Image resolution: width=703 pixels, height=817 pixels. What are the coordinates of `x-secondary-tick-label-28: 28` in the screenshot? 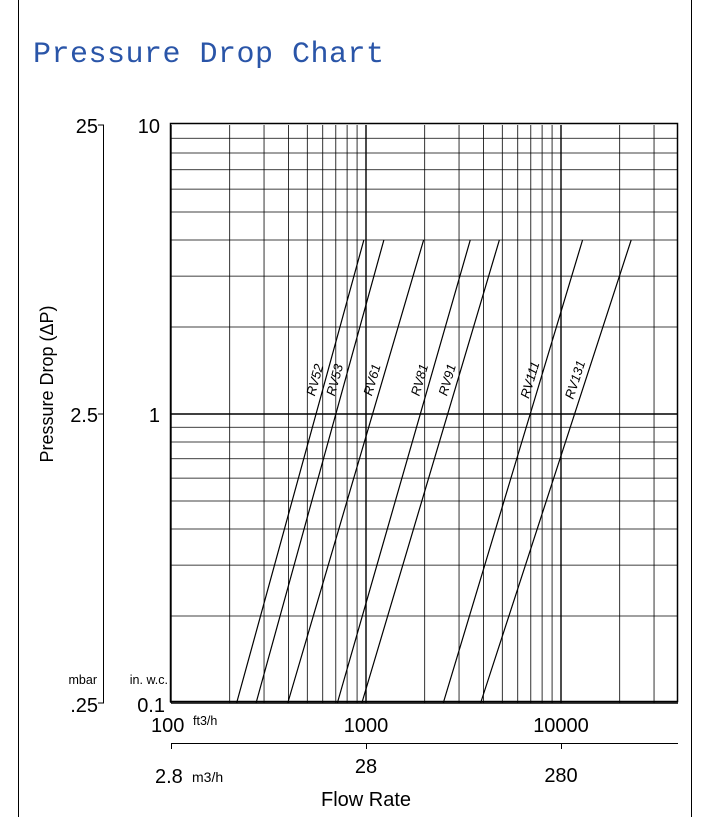 It's located at (366, 767).